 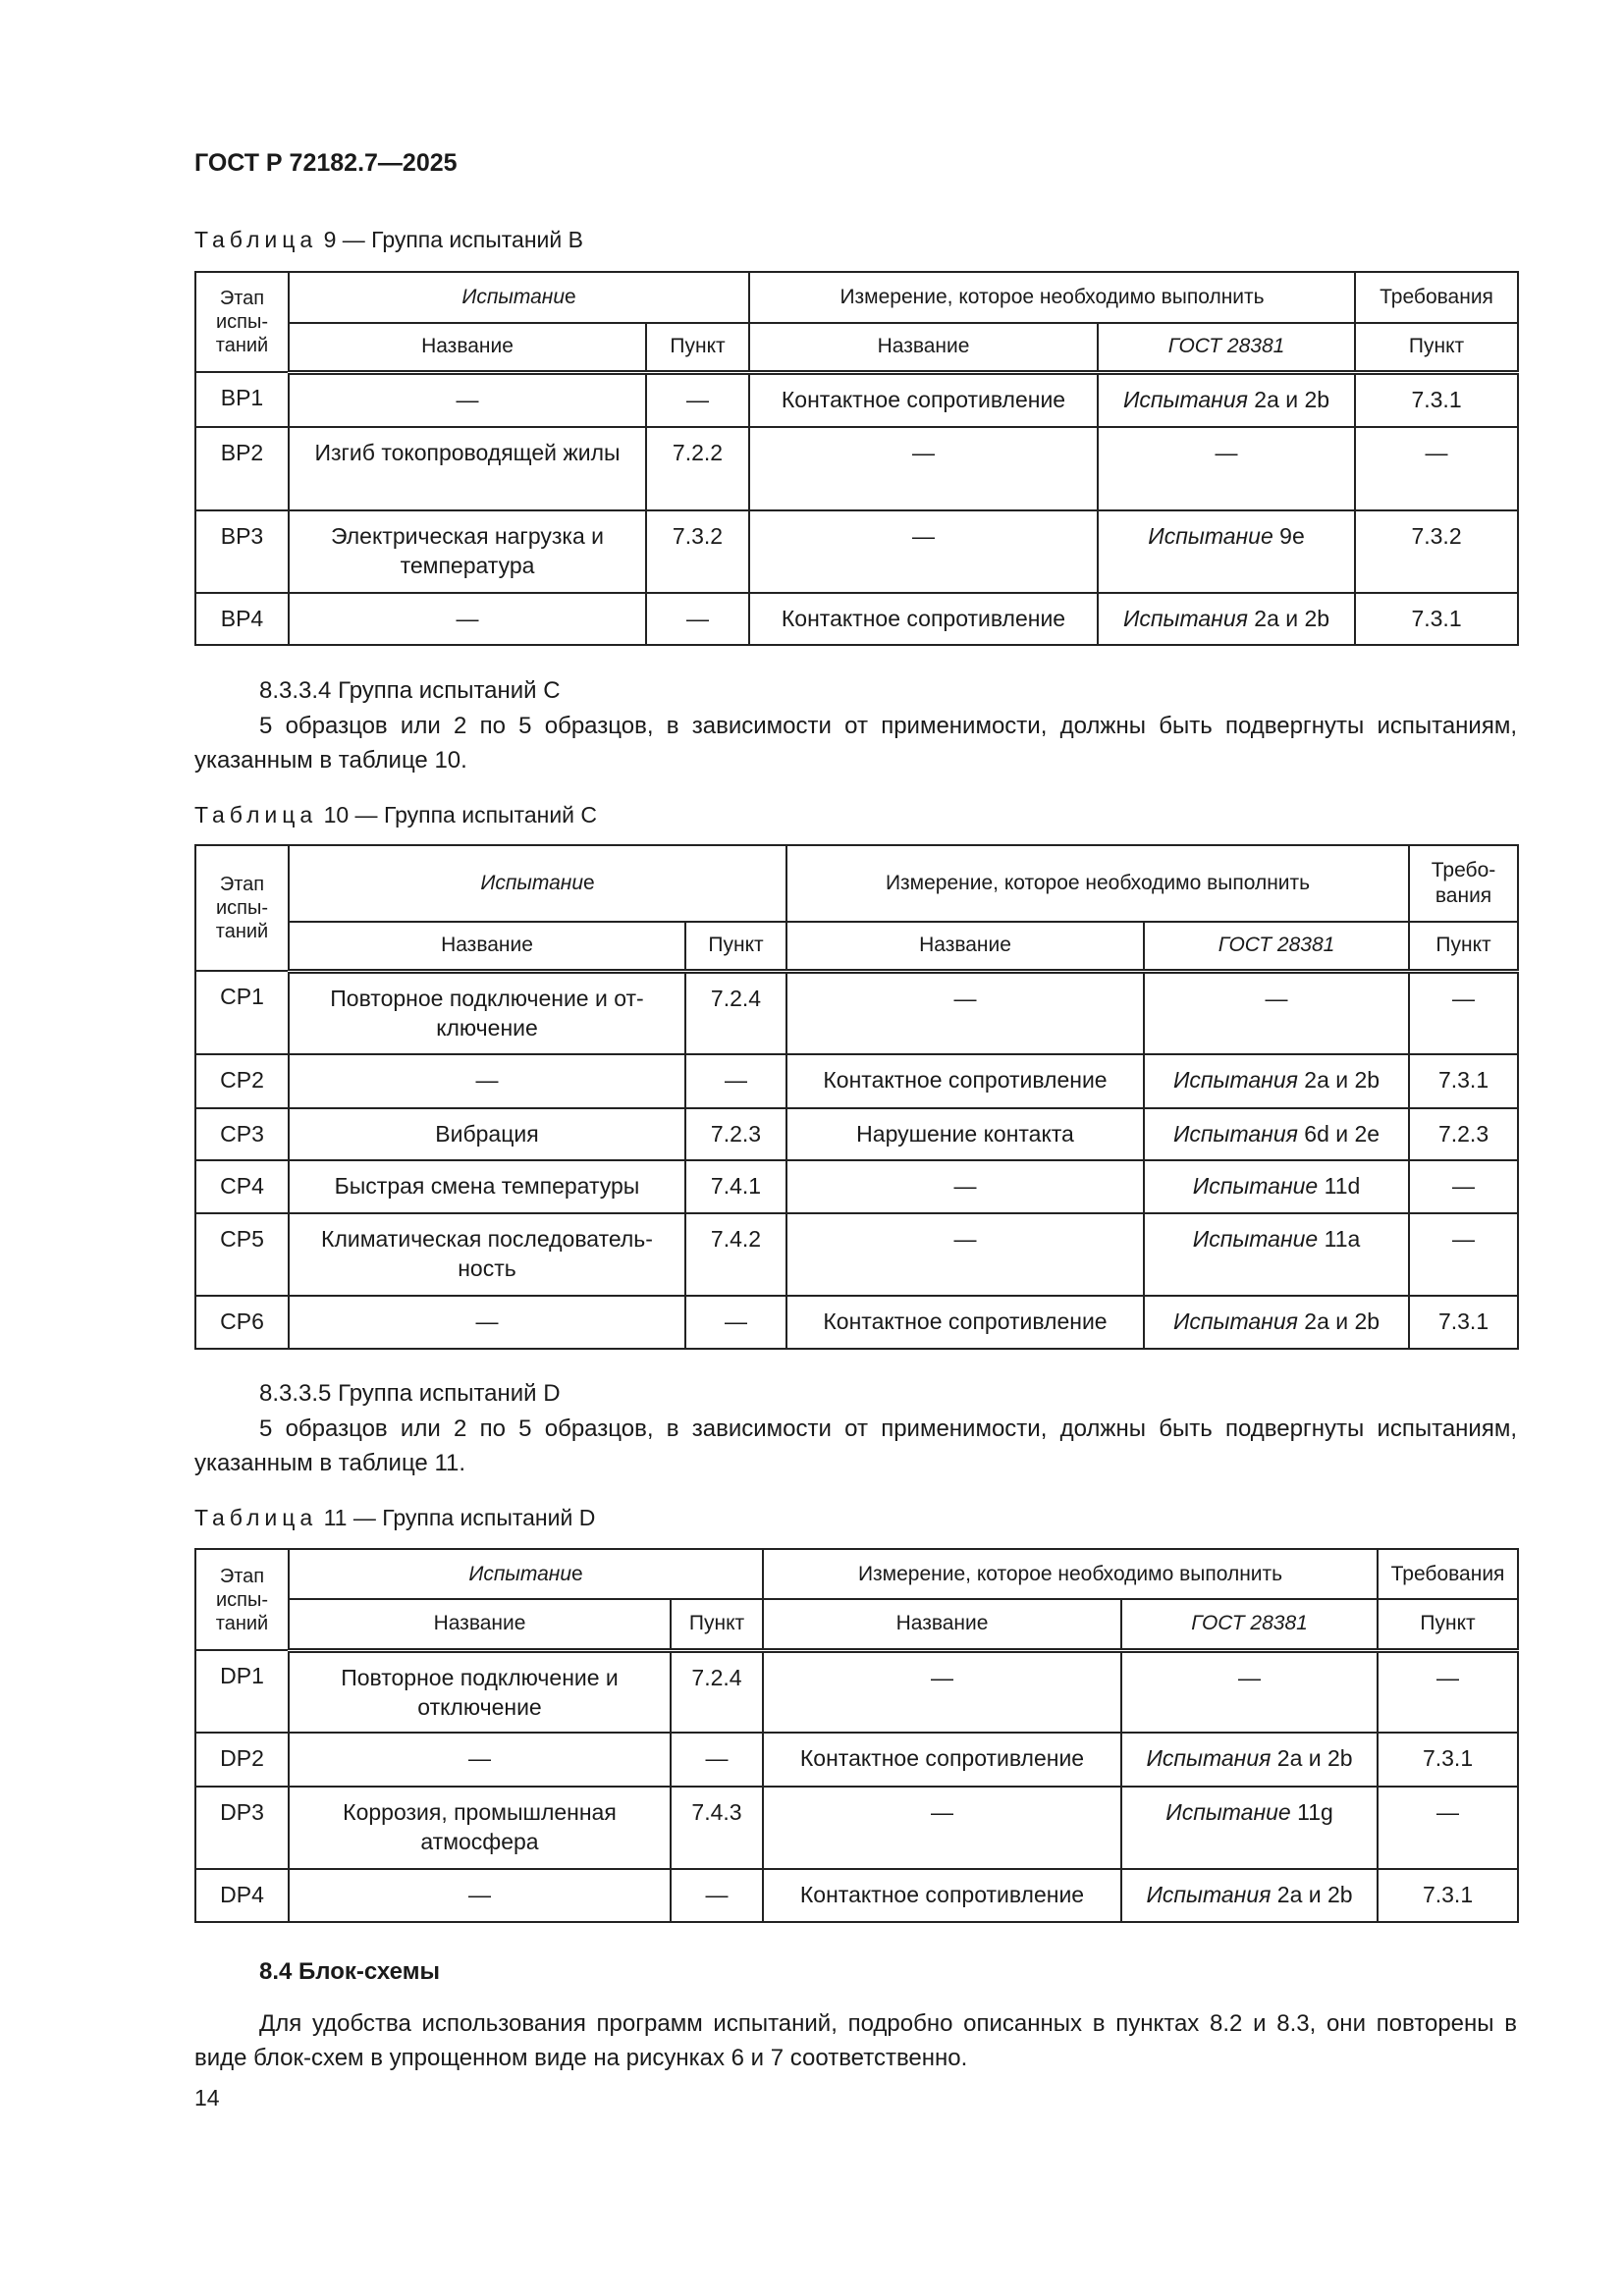 I want to click on stage-cell: DP2, so click(x=242, y=1760).